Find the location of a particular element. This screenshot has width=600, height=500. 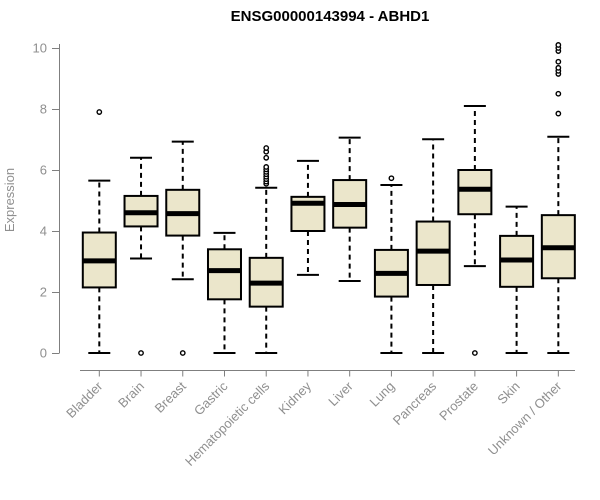

boxplot-kidney is located at coordinates (308, 217).